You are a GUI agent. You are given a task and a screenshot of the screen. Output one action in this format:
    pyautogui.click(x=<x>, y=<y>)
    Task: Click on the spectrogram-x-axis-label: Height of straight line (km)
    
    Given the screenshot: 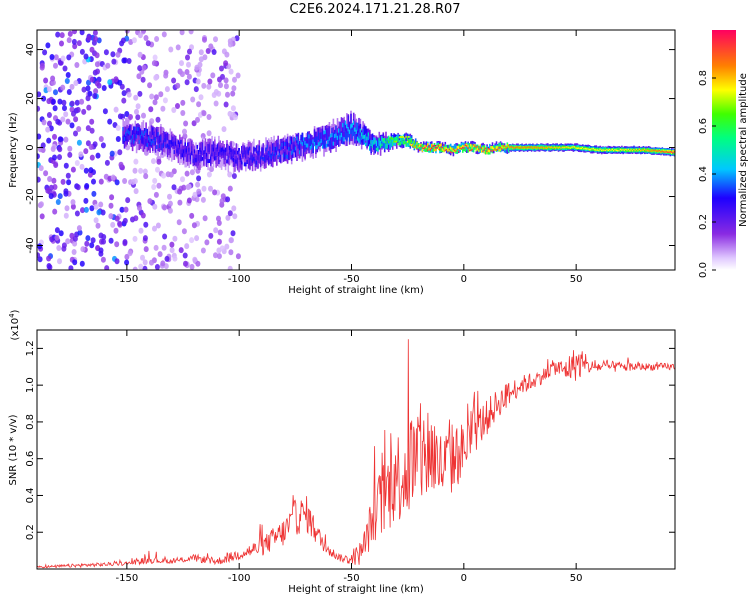 What is the action you would take?
    pyautogui.click(x=356, y=290)
    